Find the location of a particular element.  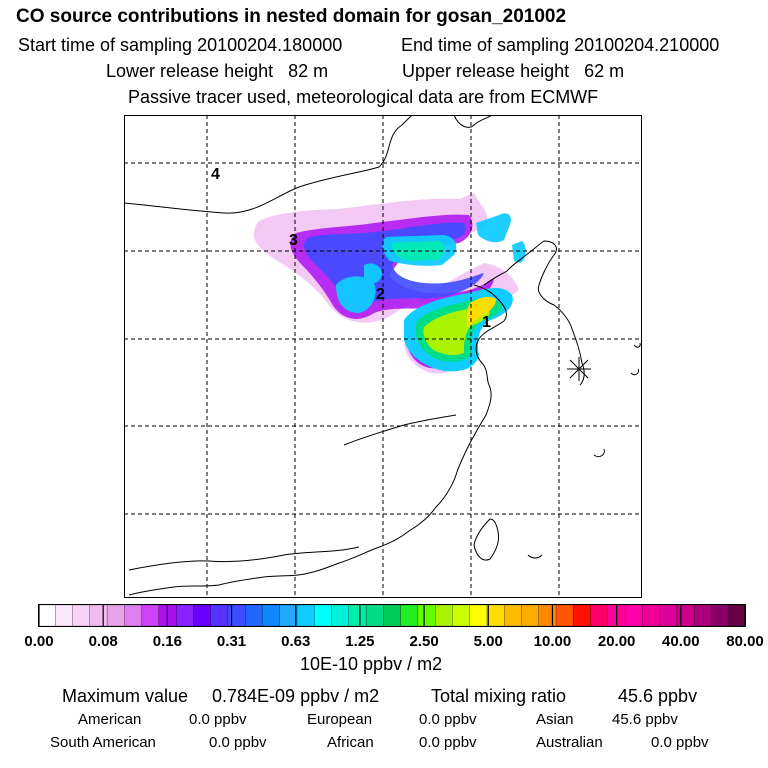

region-european-label: European is located at coordinates (340, 719).